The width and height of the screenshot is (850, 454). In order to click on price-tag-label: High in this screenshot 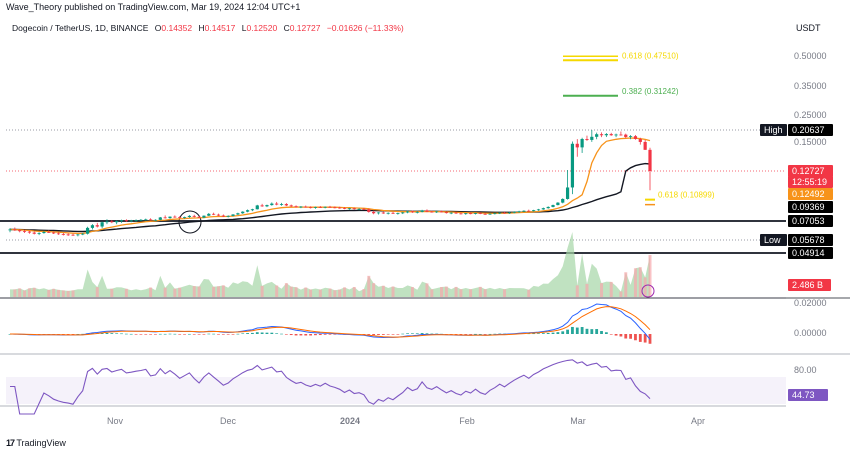, I will do `click(773, 130)`.